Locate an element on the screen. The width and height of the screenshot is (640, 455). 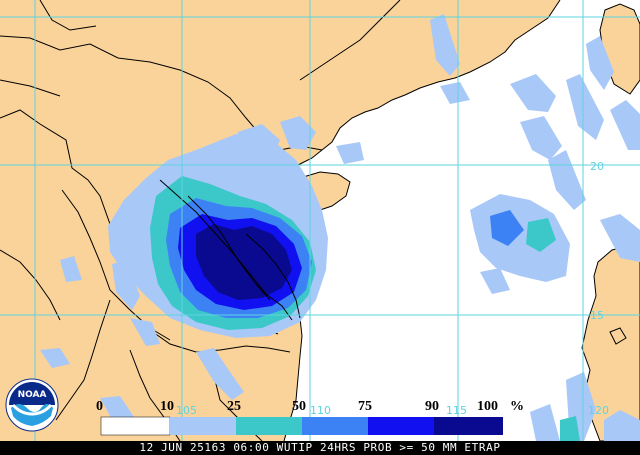
noaa-logo-text: NOAA is located at coordinates (32, 395).